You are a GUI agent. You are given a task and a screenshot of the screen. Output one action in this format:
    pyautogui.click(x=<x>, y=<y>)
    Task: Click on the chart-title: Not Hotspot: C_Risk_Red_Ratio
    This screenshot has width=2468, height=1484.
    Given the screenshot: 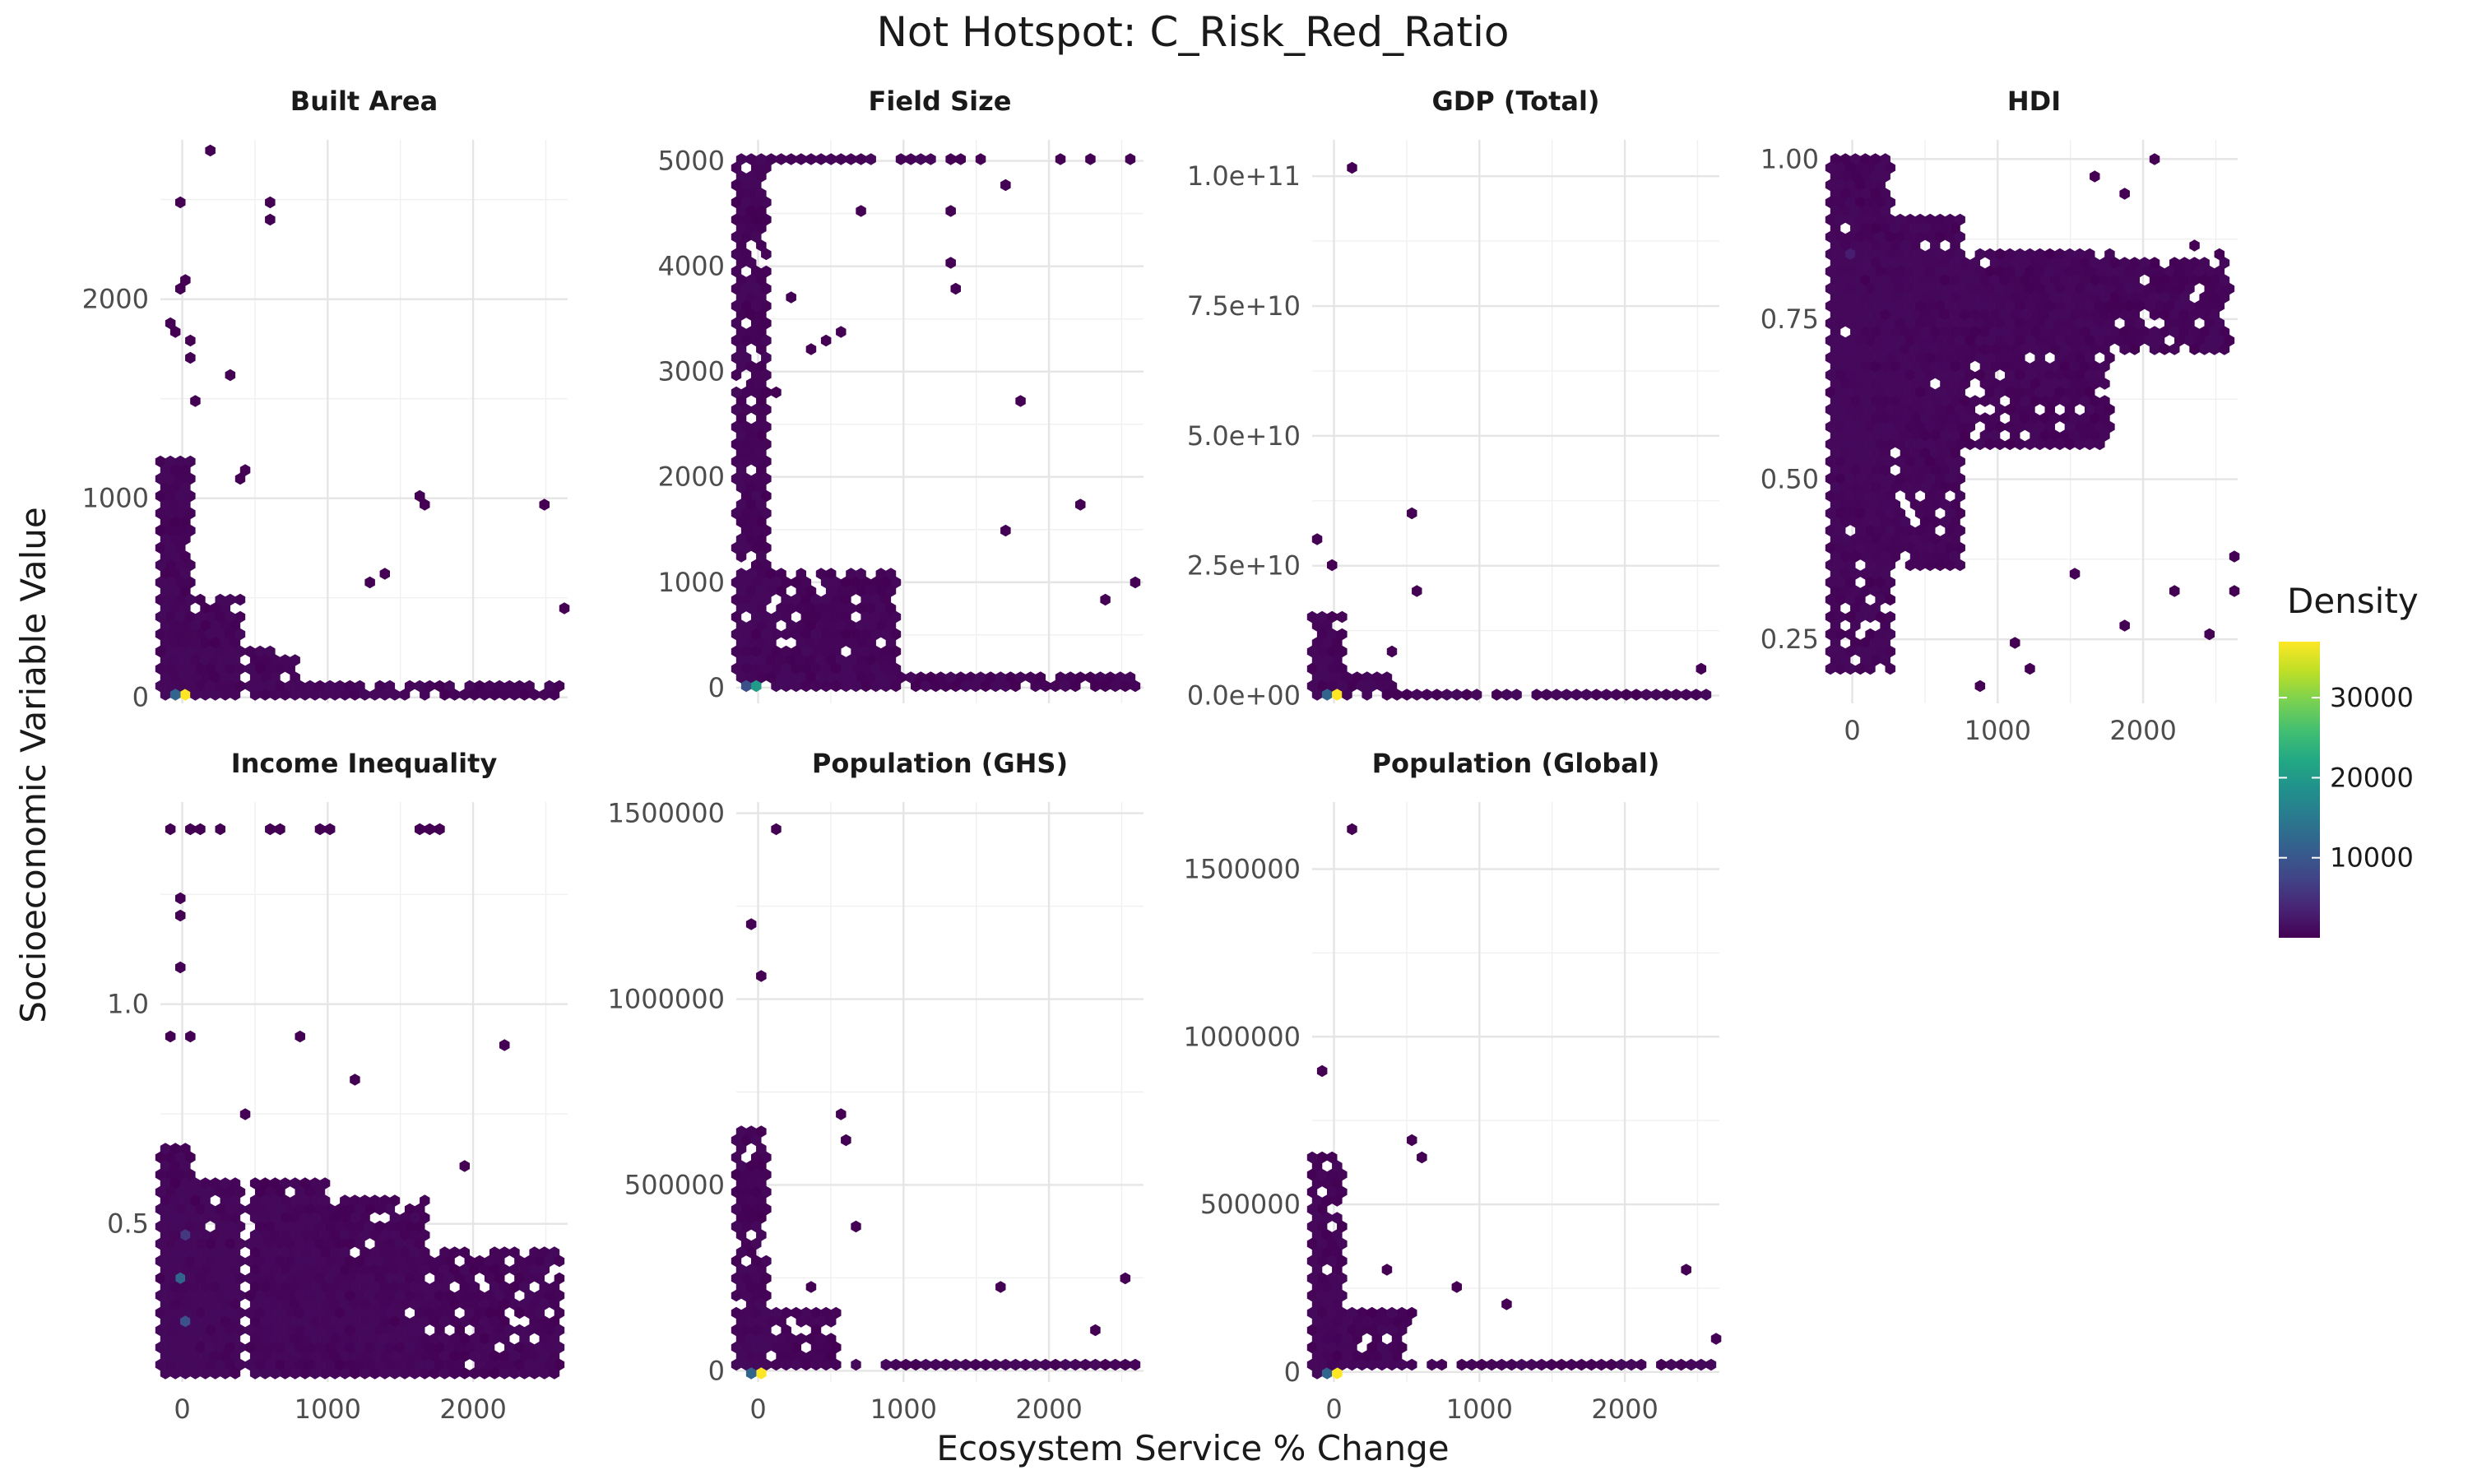 What is the action you would take?
    pyautogui.click(x=1193, y=32)
    